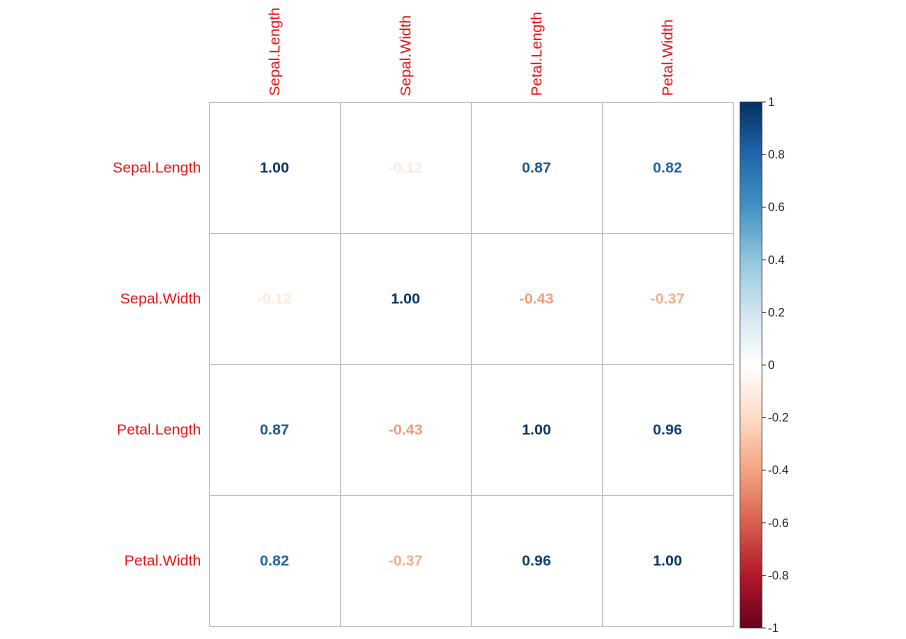 Image resolution: width=906 pixels, height=639 pixels. What do you see at coordinates (162, 561) in the screenshot?
I see `row-label: Petal.Width` at bounding box center [162, 561].